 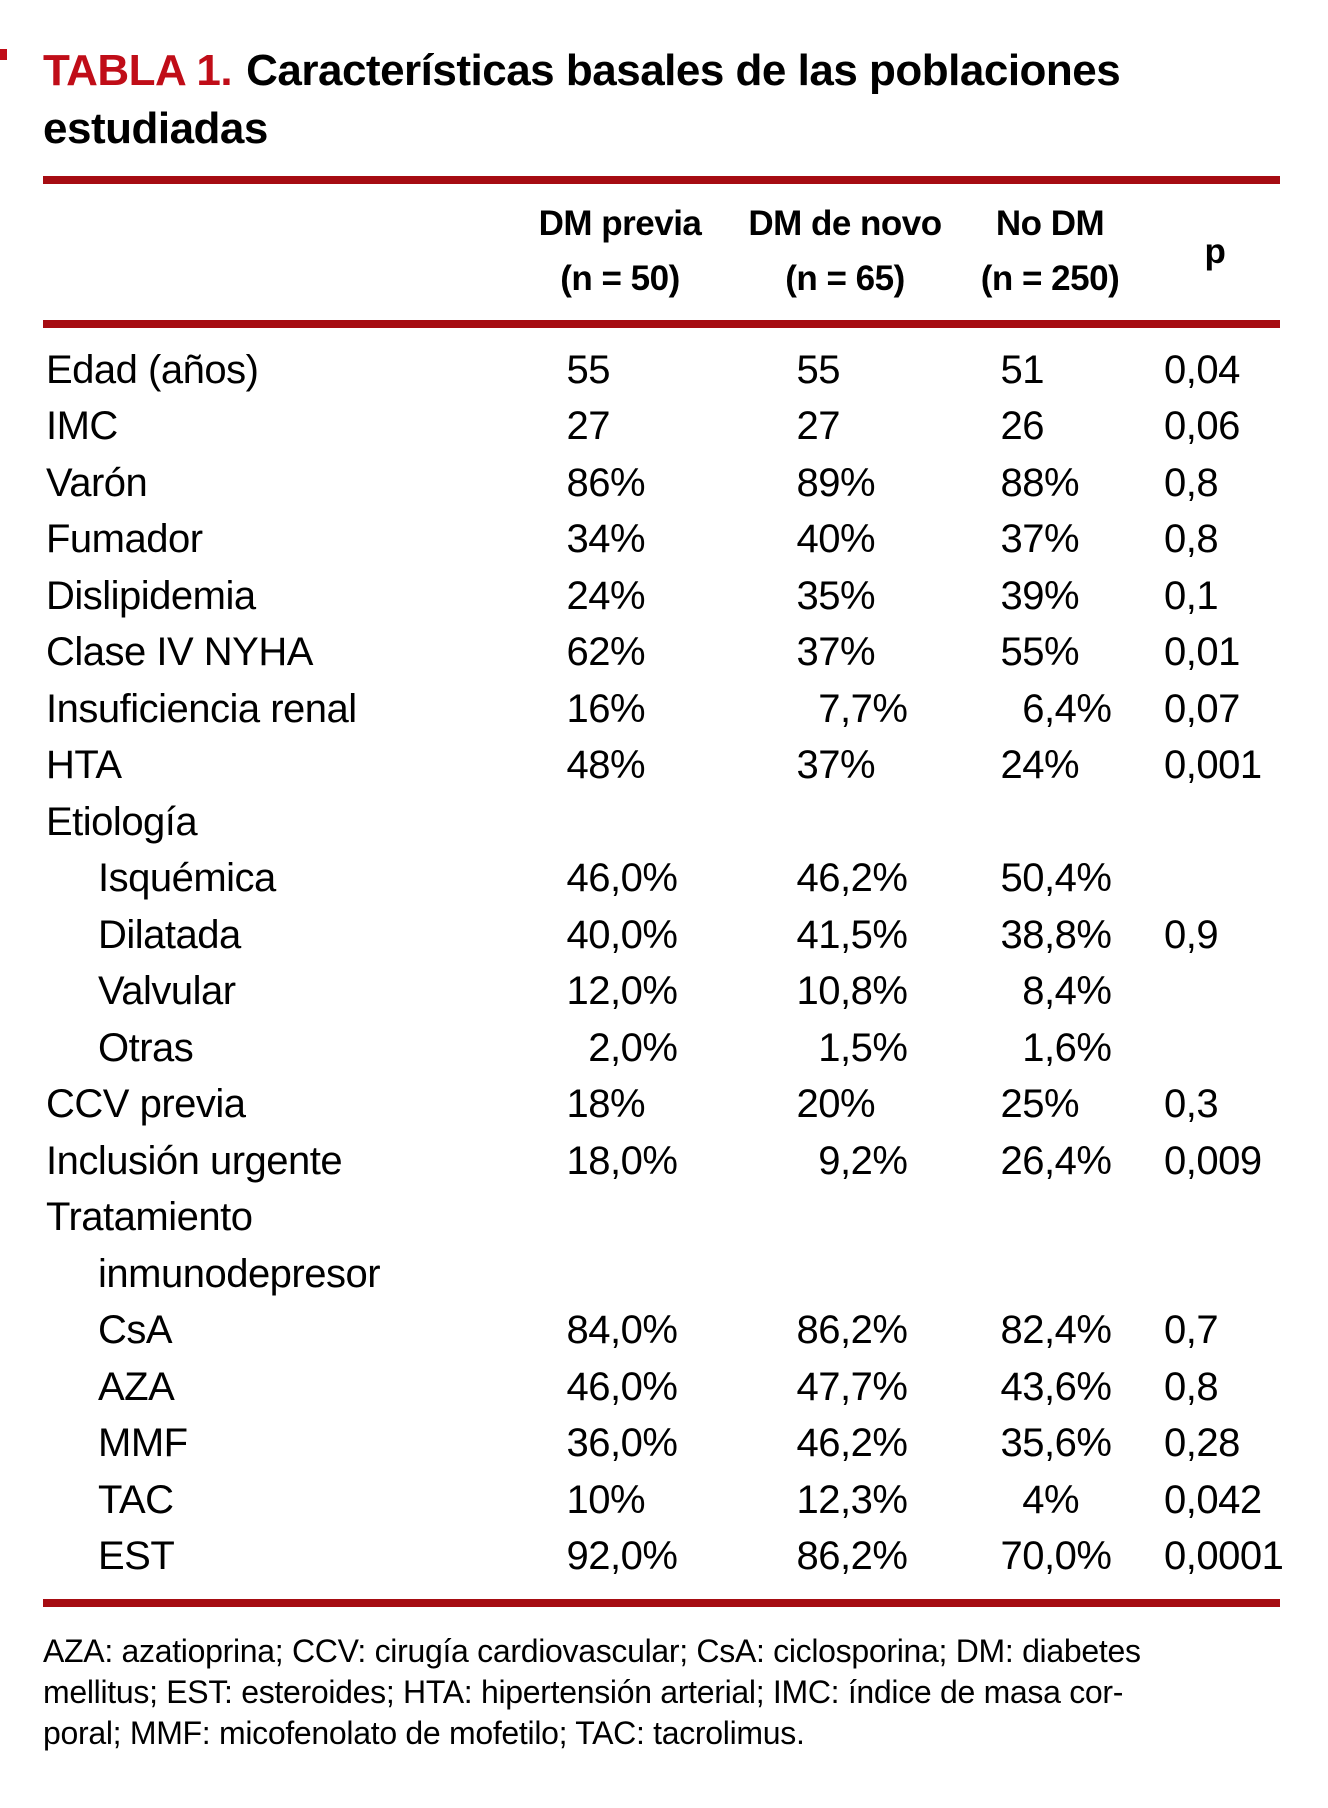 What do you see at coordinates (661, 483) in the screenshot?
I see `table-row-varon: Varón 86% 89% 88% 0,8` at bounding box center [661, 483].